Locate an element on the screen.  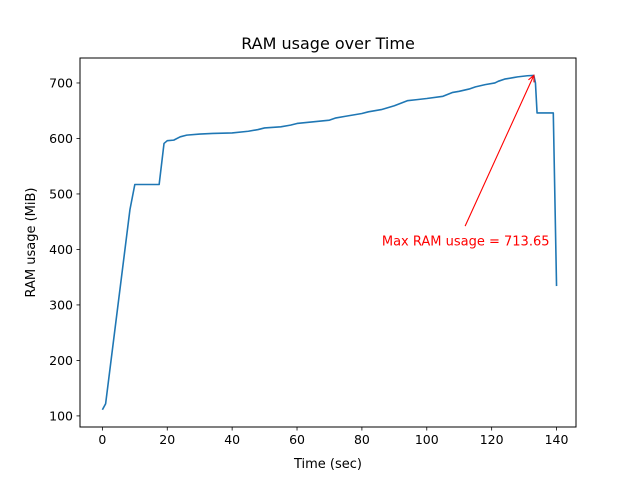
x-tick-label: 40 is located at coordinates (232, 439).